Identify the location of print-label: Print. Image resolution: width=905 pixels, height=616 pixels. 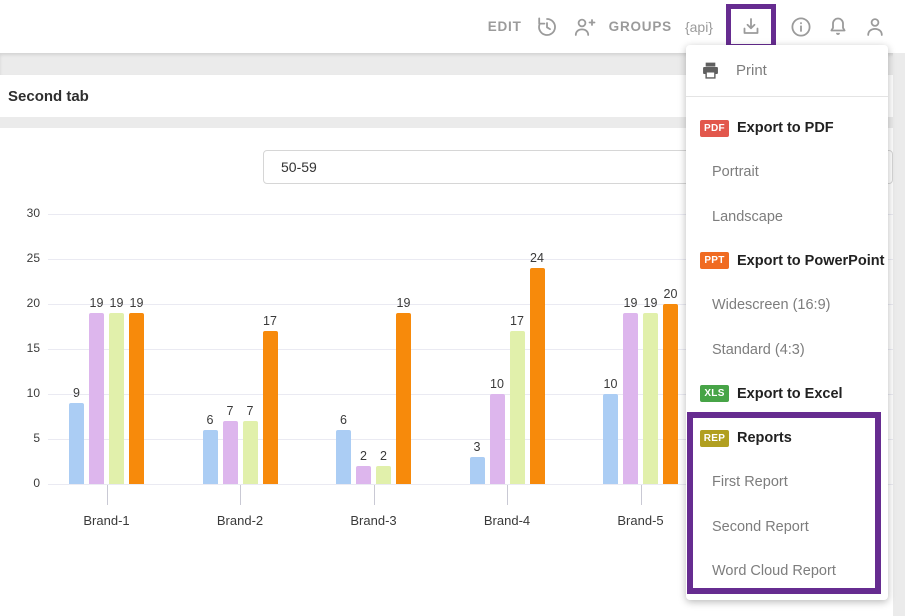
(751, 70).